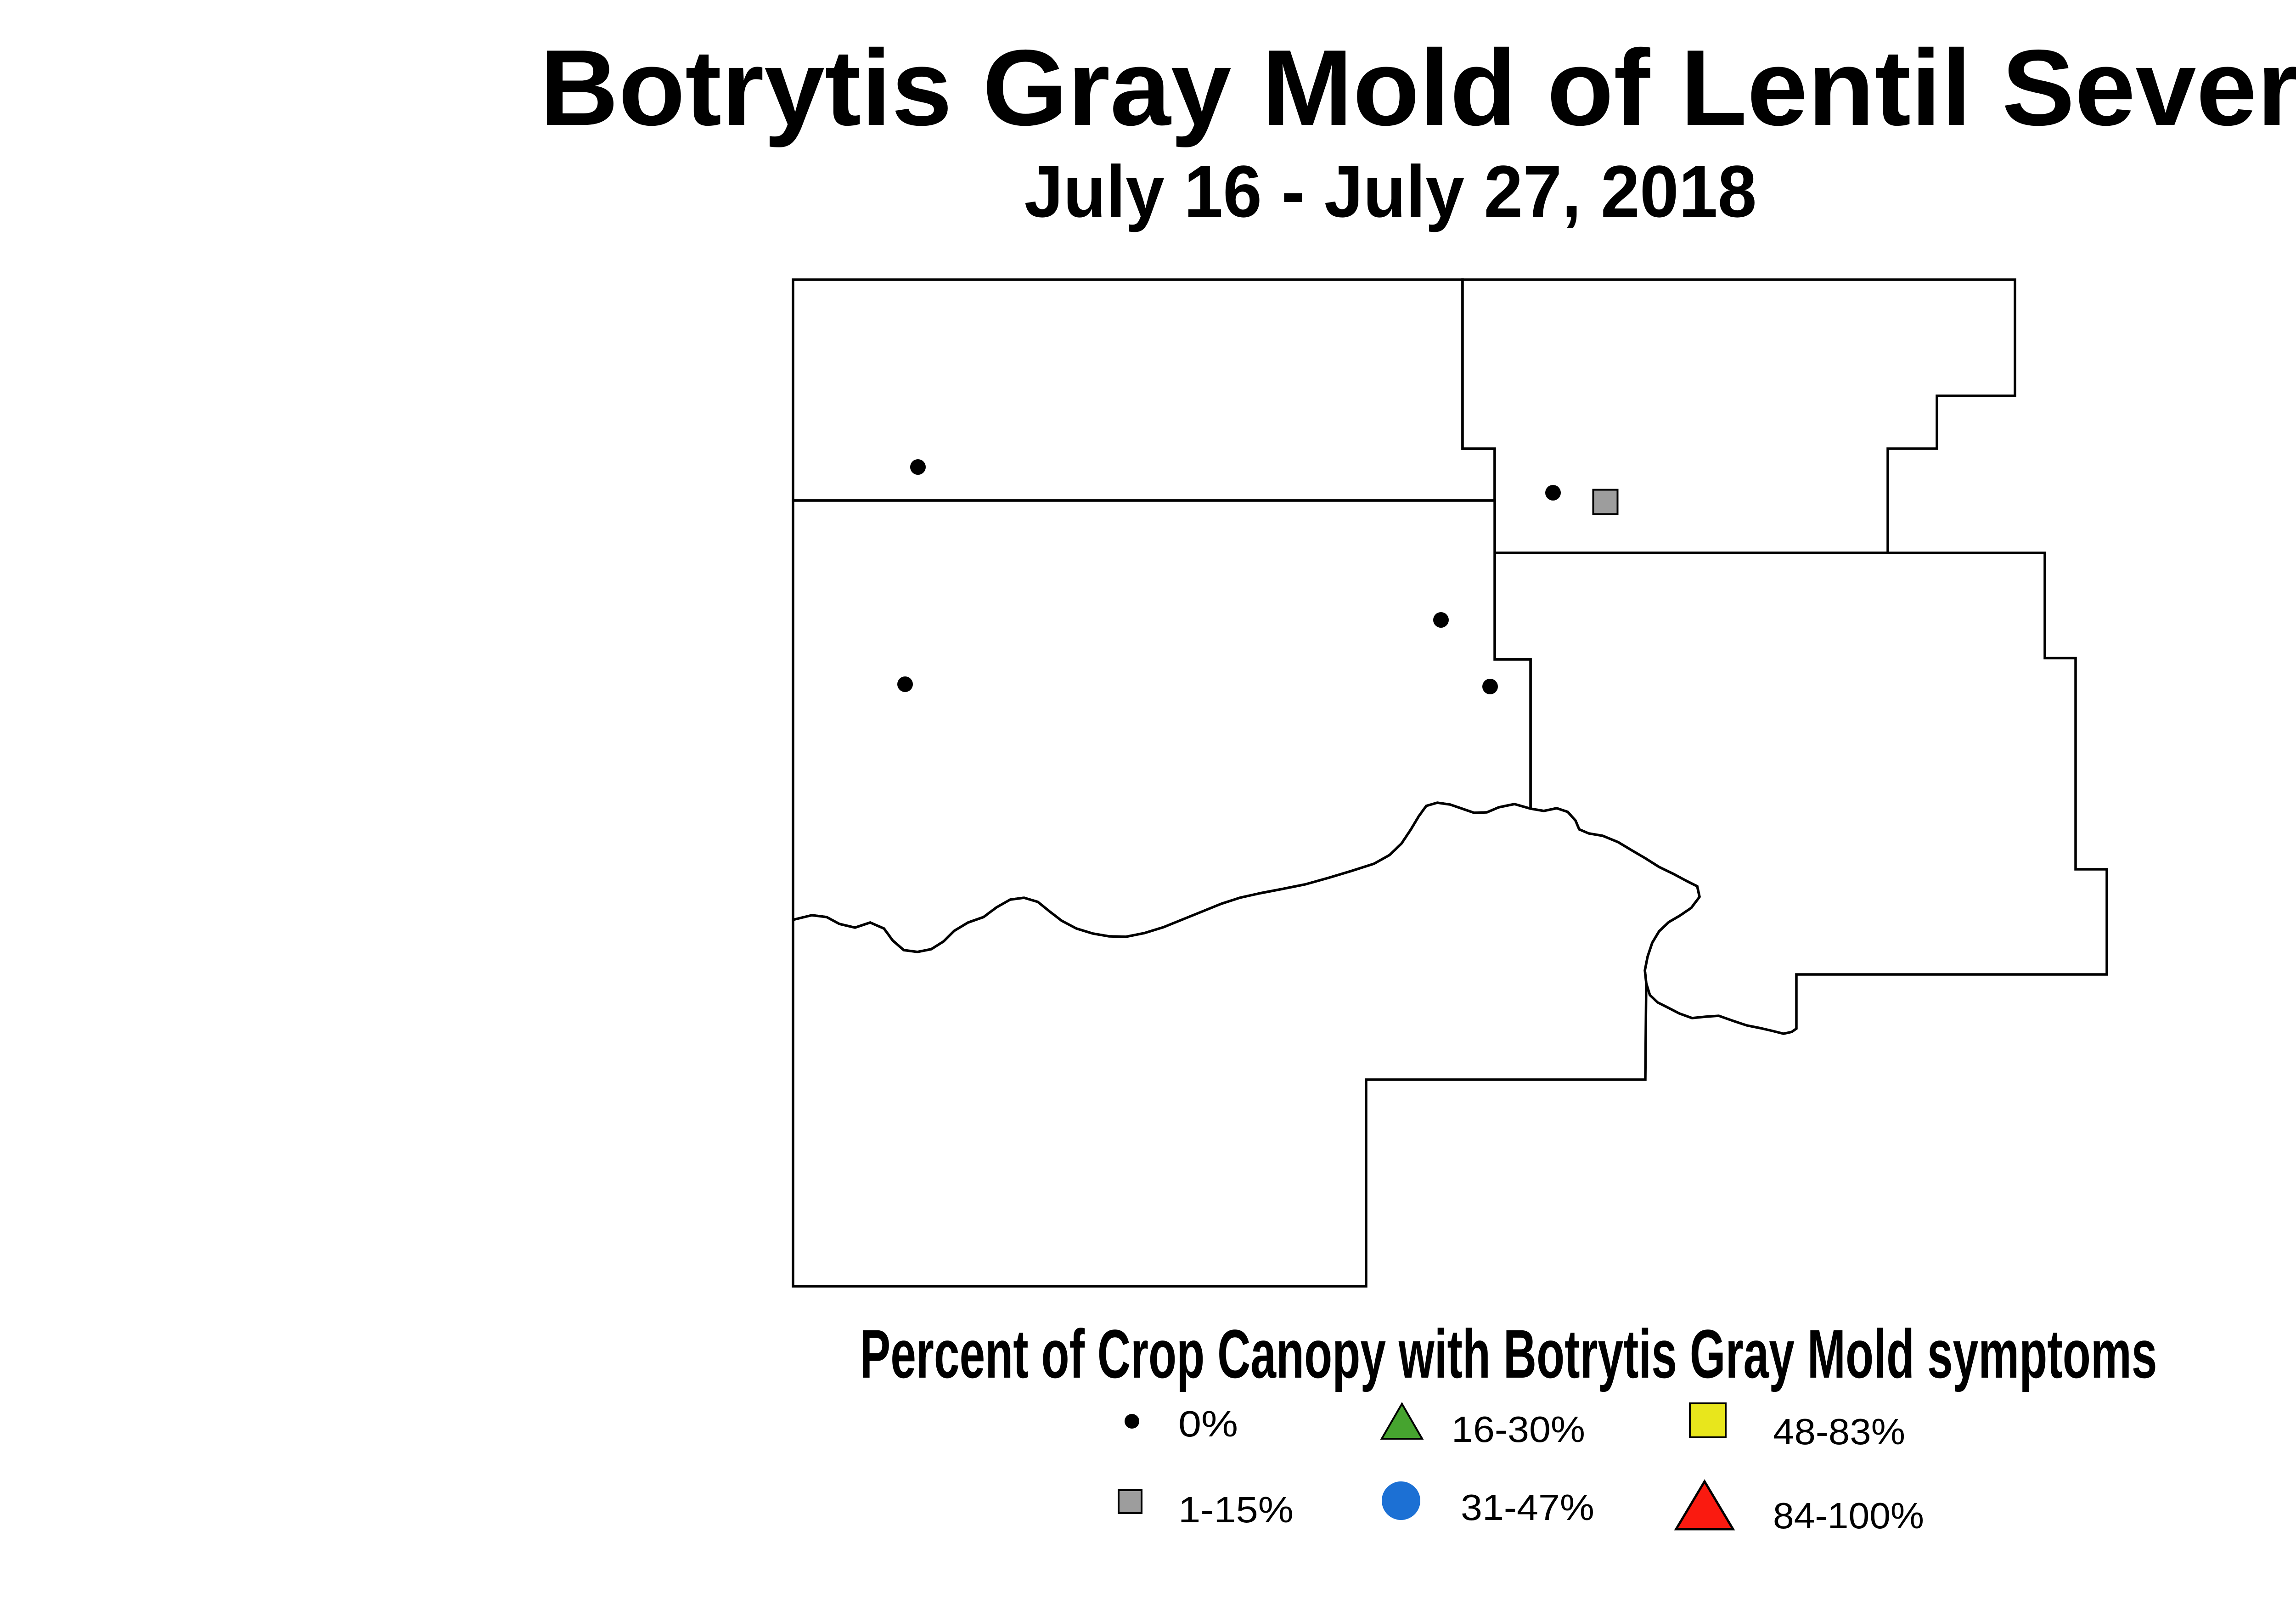  I want to click on legend-label-48-83: 48-83%, so click(1839, 1432).